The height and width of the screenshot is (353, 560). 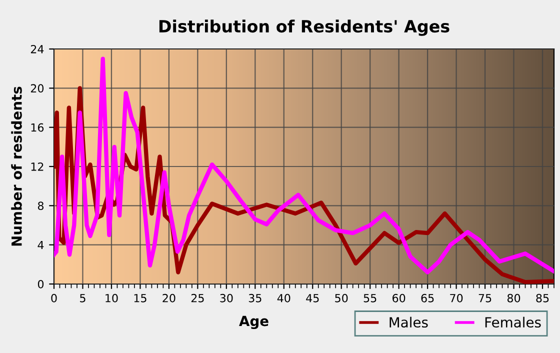 What do you see at coordinates (169, 298) in the screenshot?
I see `x-tick-label: 20` at bounding box center [169, 298].